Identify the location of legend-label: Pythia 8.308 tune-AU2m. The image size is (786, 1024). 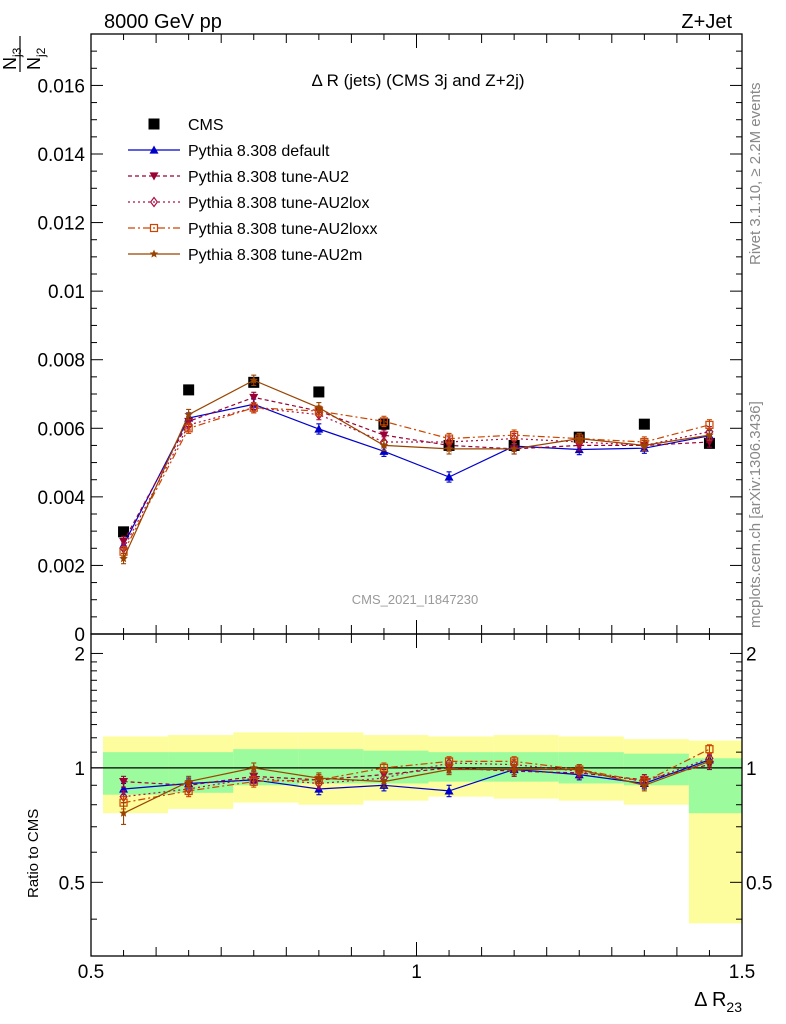
(275, 255).